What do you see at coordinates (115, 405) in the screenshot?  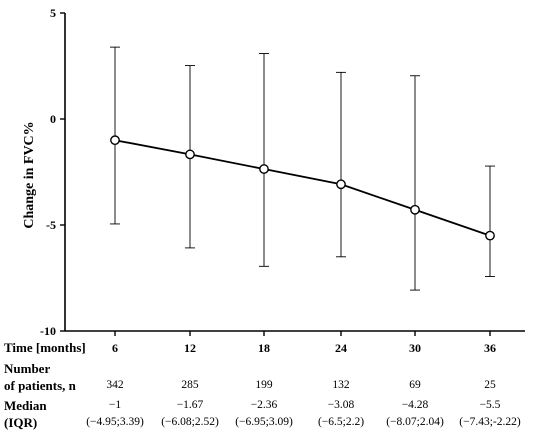 I see `median-cell: −1` at bounding box center [115, 405].